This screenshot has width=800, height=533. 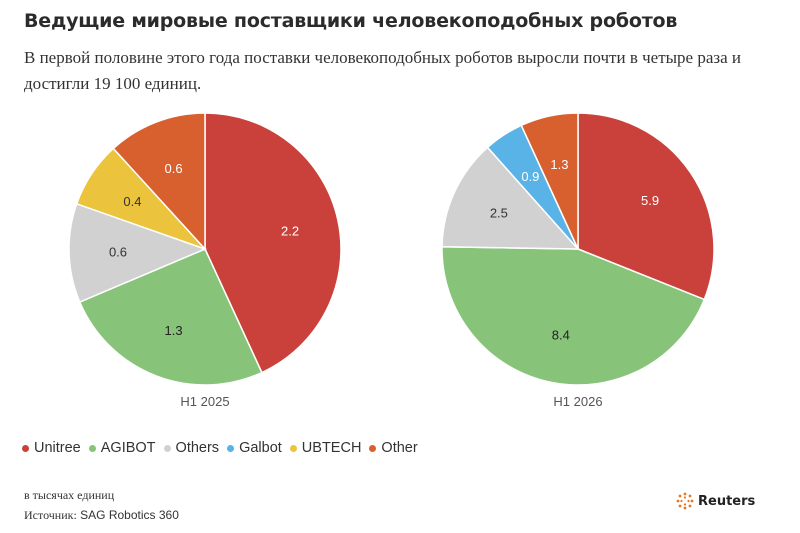 I want to click on legend-label: UBTECH, so click(x=331, y=448).